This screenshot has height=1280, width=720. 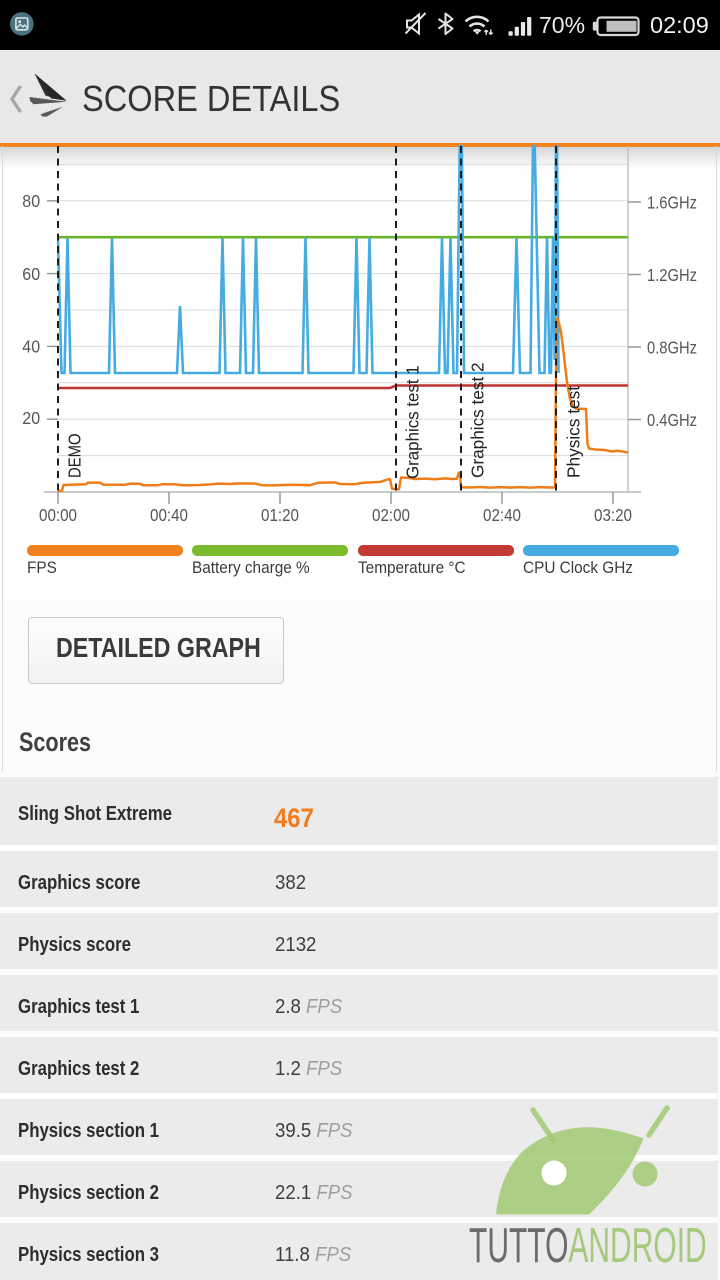 What do you see at coordinates (31, 201) in the screenshot?
I see `svg-text: 80` at bounding box center [31, 201].